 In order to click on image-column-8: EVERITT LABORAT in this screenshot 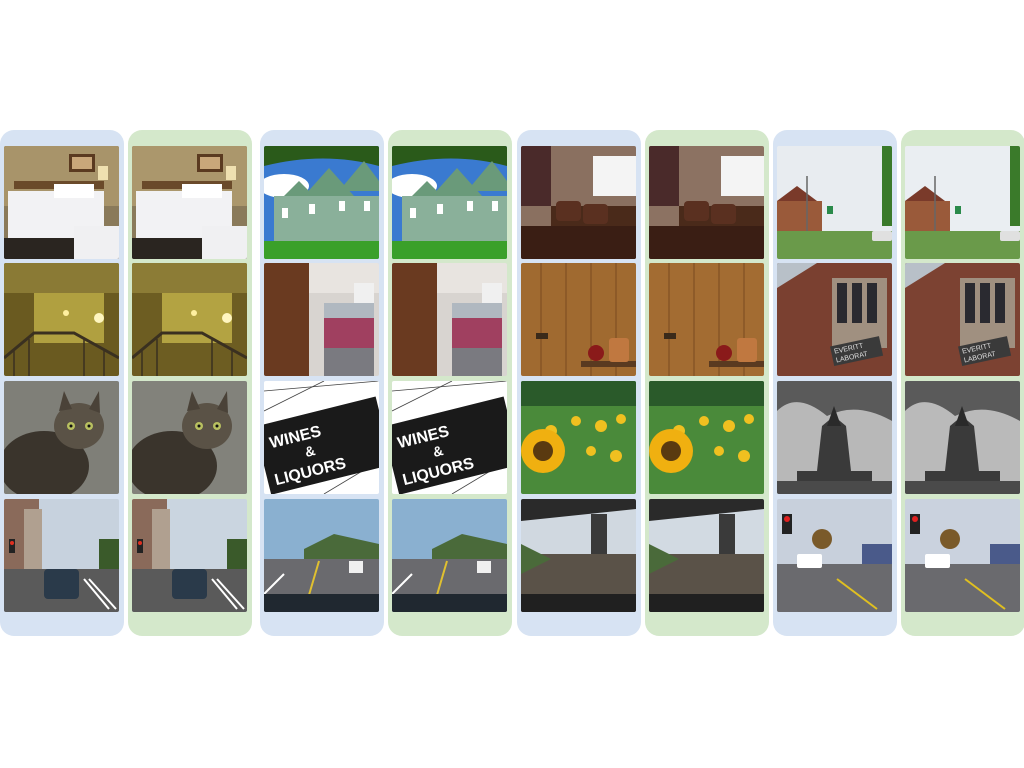, I will do `click(962, 383)`.